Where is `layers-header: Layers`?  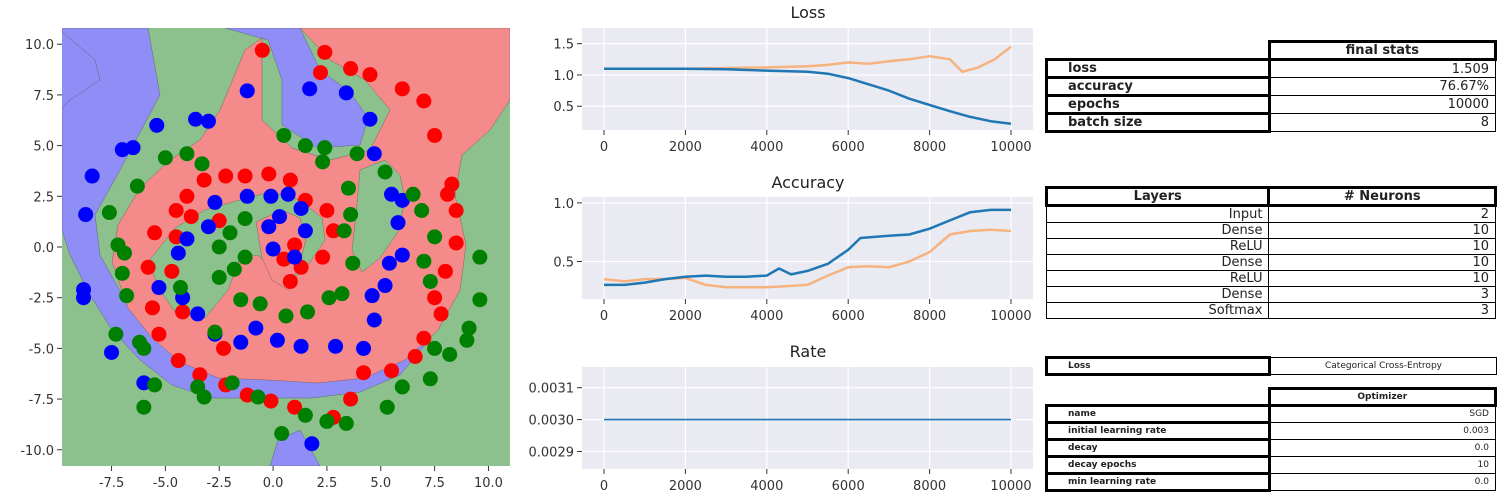 layers-header: Layers is located at coordinates (1157, 196).